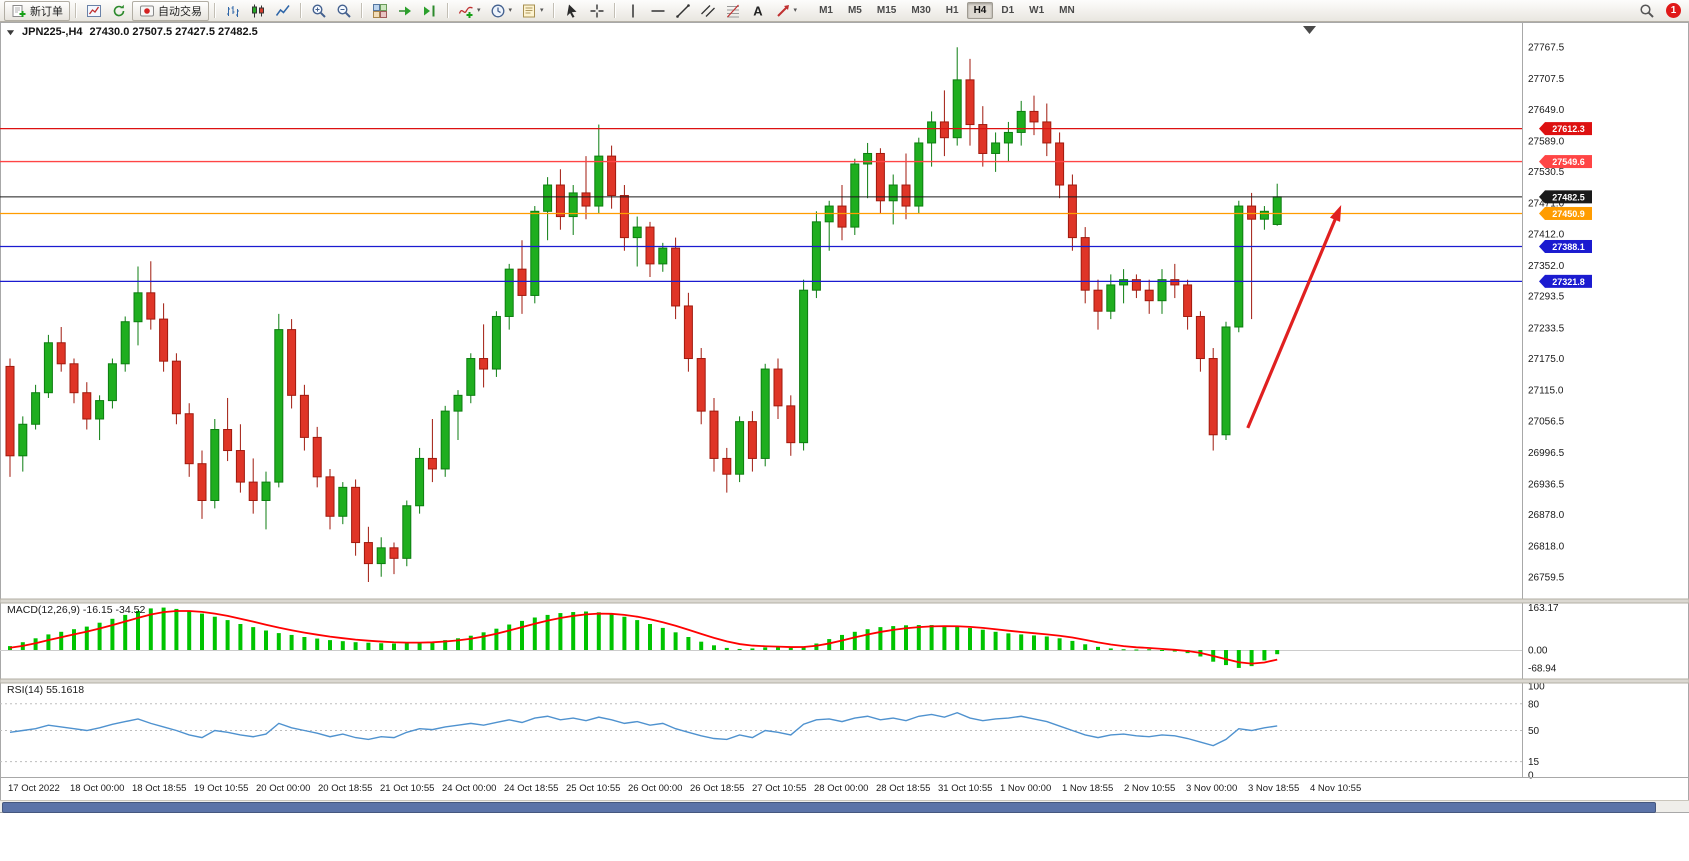 The image size is (1689, 861). What do you see at coordinates (855, 10) in the screenshot?
I see `timeframe-M5: M5` at bounding box center [855, 10].